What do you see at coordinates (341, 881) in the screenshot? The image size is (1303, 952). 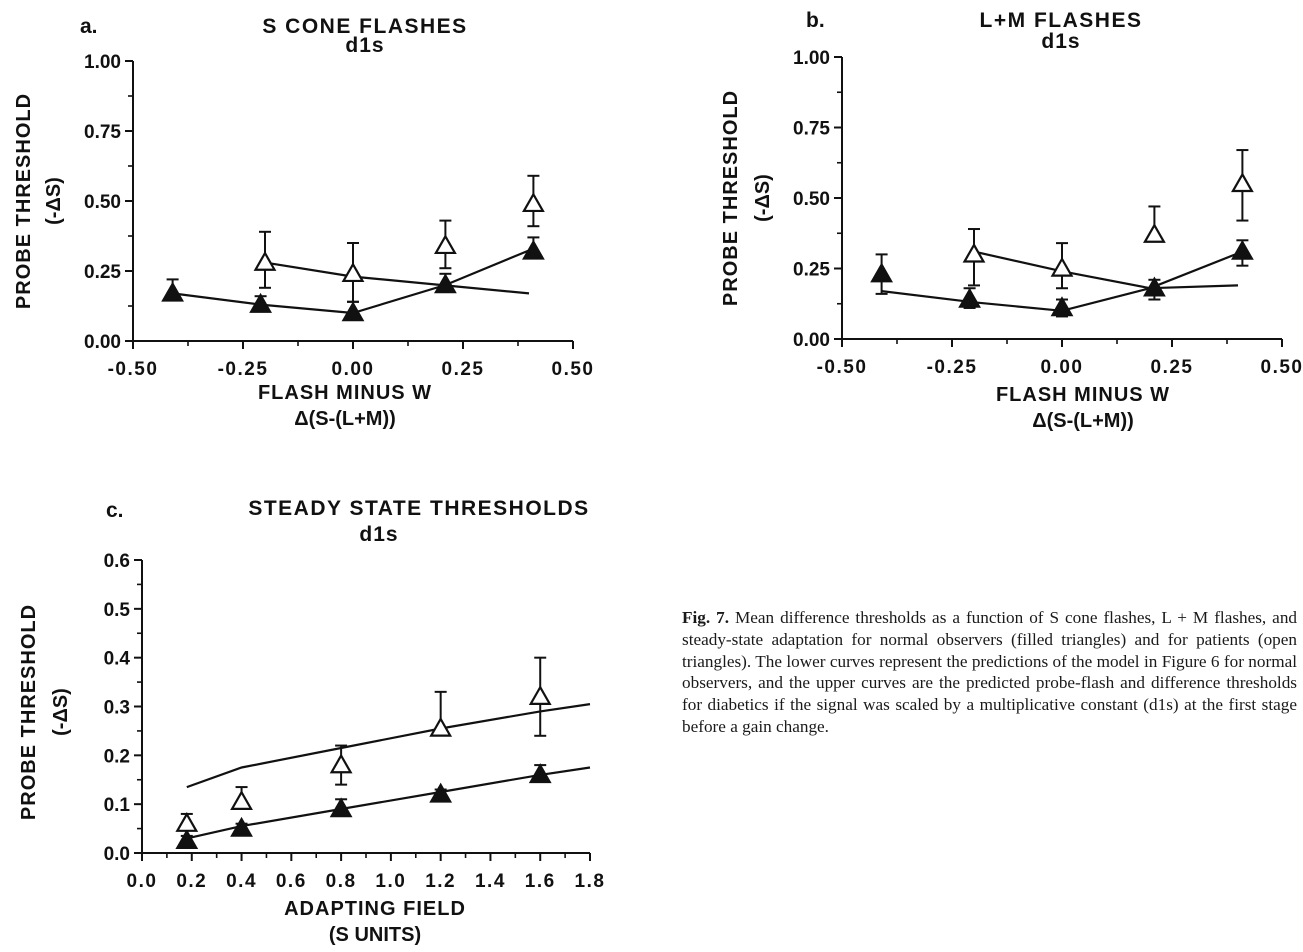 I see `x-tick-label: 0.8` at bounding box center [341, 881].